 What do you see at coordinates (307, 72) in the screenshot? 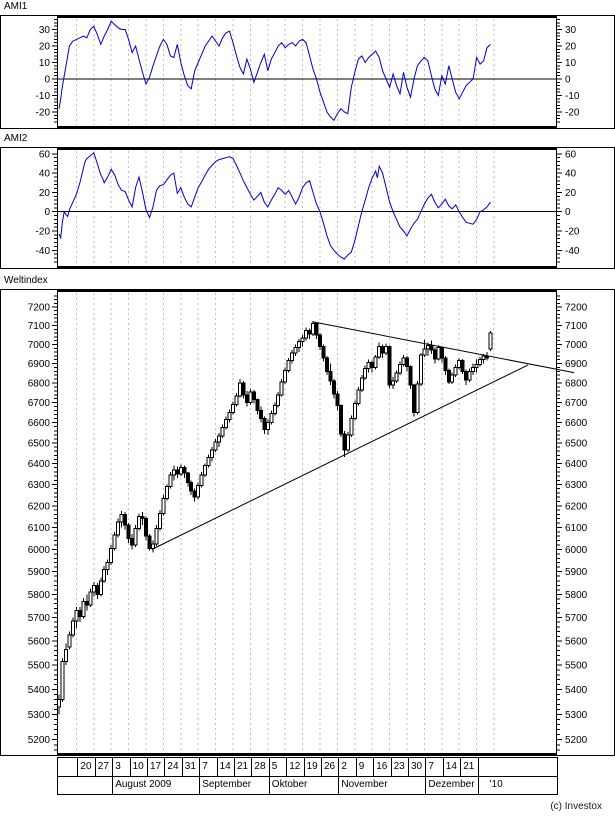
I see `ami1-indicator-panel: 30 30 20 20 10 10 0 0 -10 -10 -20 -20` at bounding box center [307, 72].